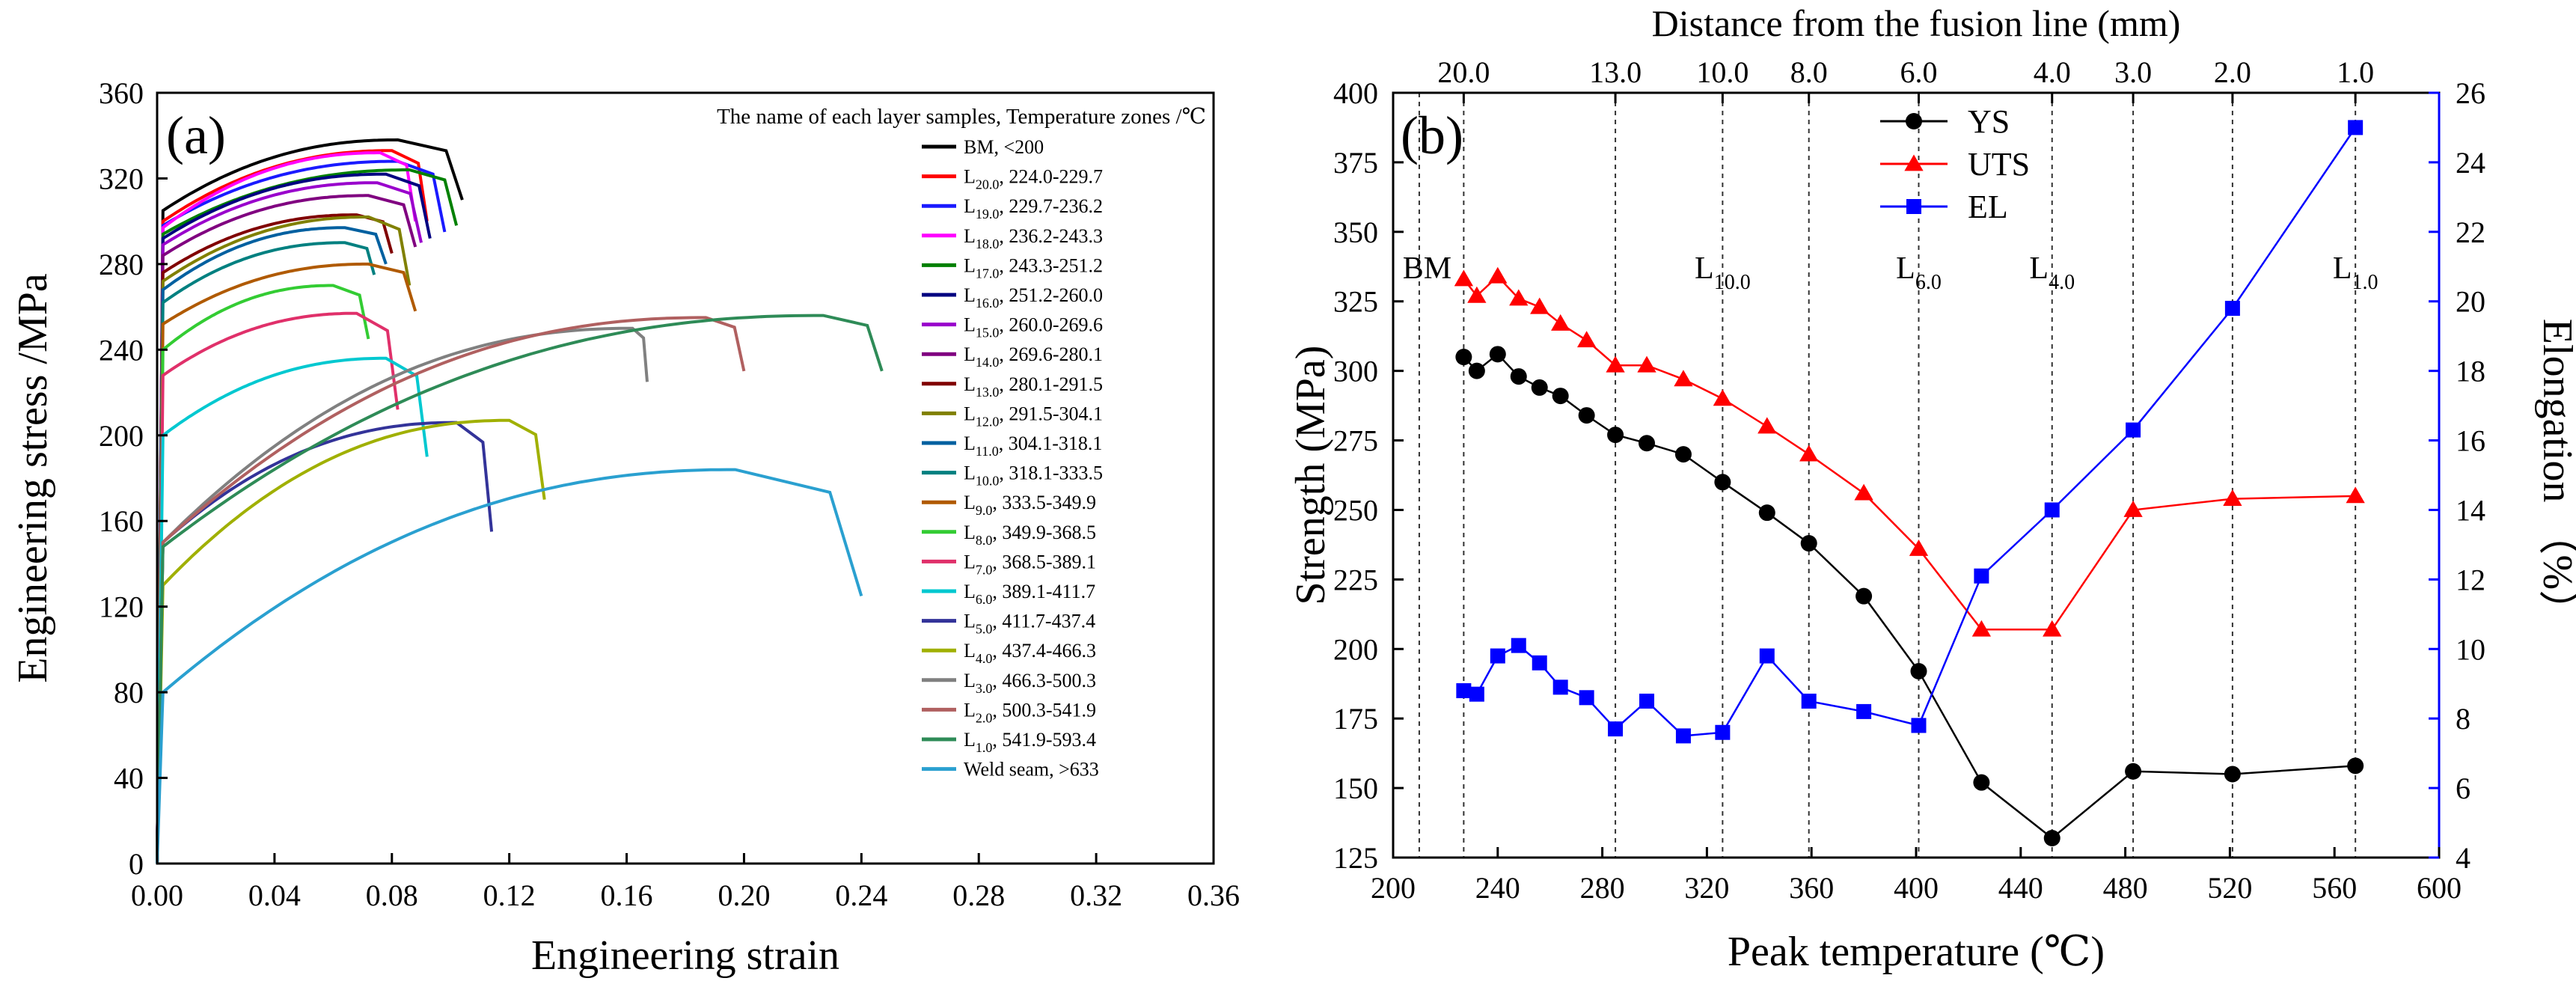  What do you see at coordinates (1809, 72) in the screenshot?
I see `top-tick-label: 8.0` at bounding box center [1809, 72].